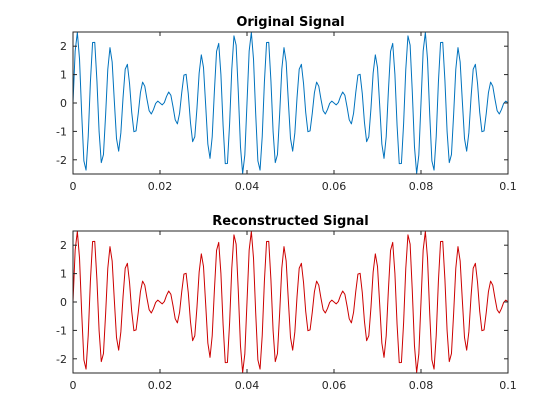 The image size is (560, 420). Describe the element at coordinates (421, 186) in the screenshot. I see `original-x-tick-label: 0.08` at that location.